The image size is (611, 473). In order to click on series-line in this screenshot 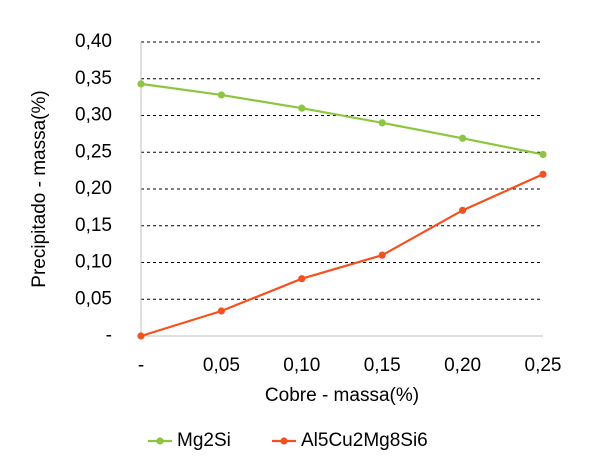, I will do `click(342, 119)`.